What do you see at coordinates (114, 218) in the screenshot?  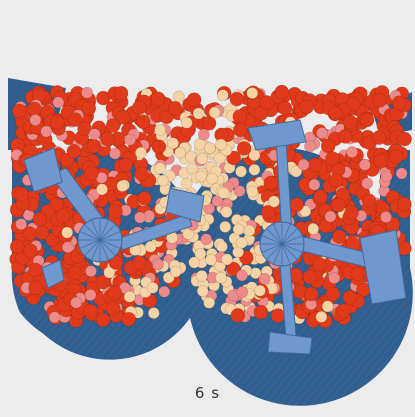 I see `left-agitator` at bounding box center [114, 218].